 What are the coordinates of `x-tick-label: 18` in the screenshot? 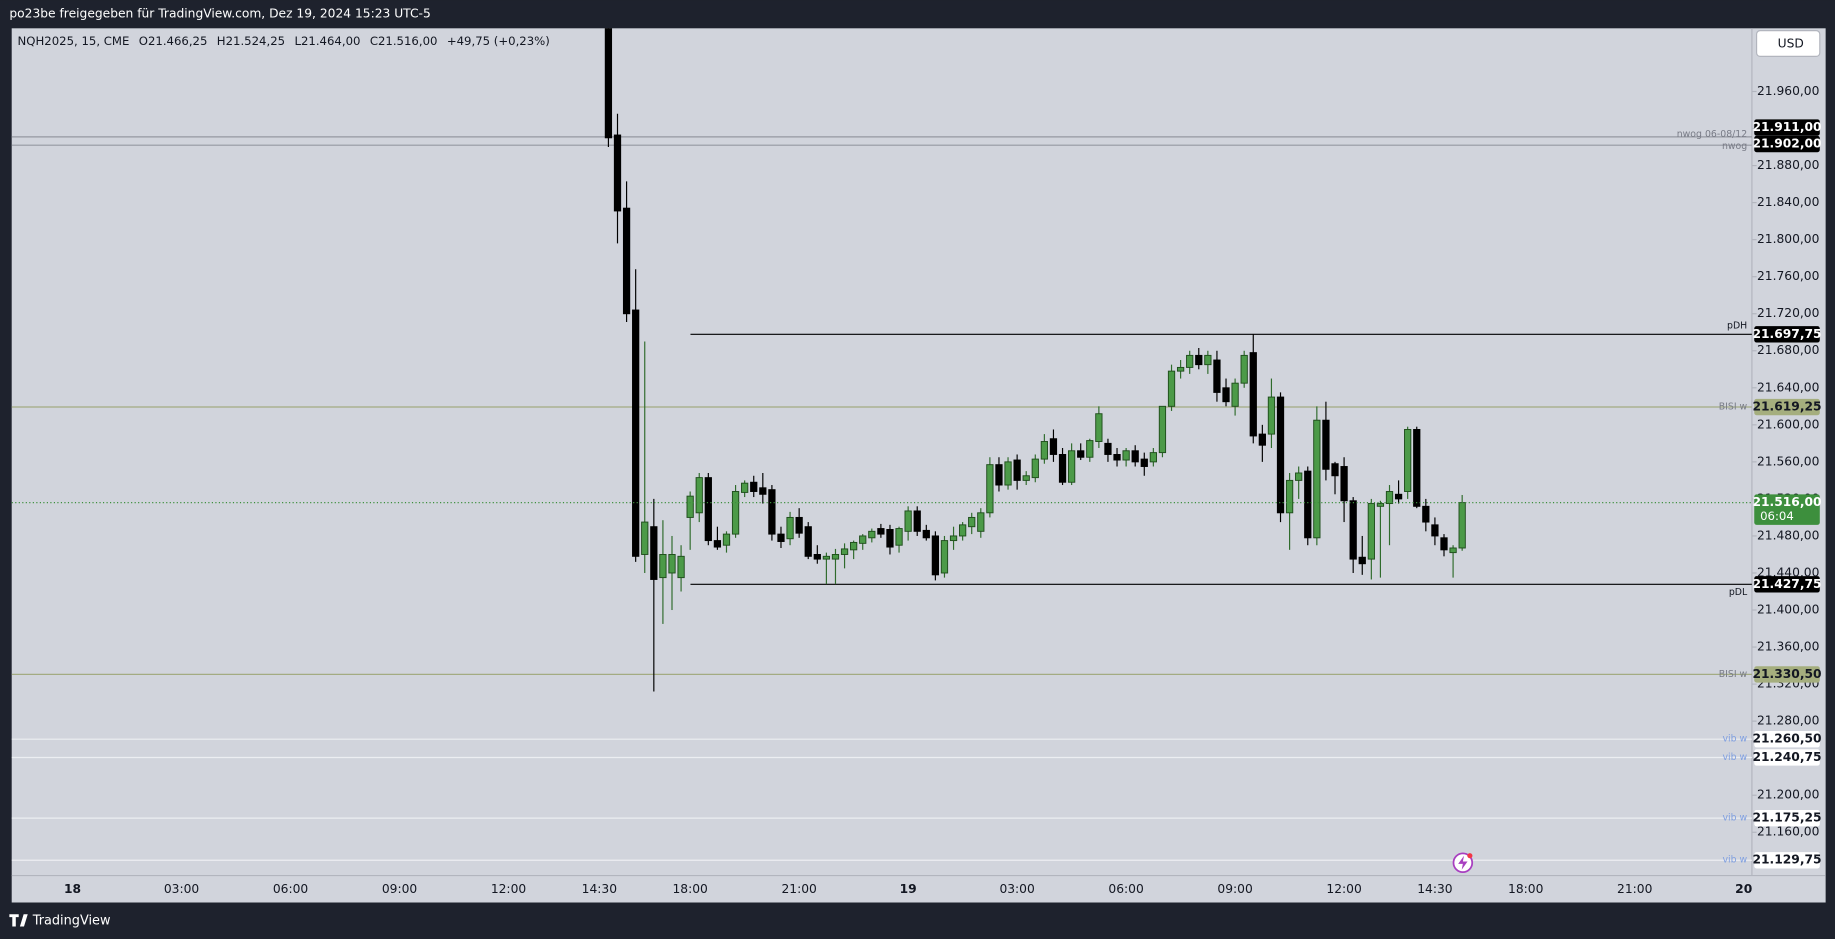 It's located at (72, 889).